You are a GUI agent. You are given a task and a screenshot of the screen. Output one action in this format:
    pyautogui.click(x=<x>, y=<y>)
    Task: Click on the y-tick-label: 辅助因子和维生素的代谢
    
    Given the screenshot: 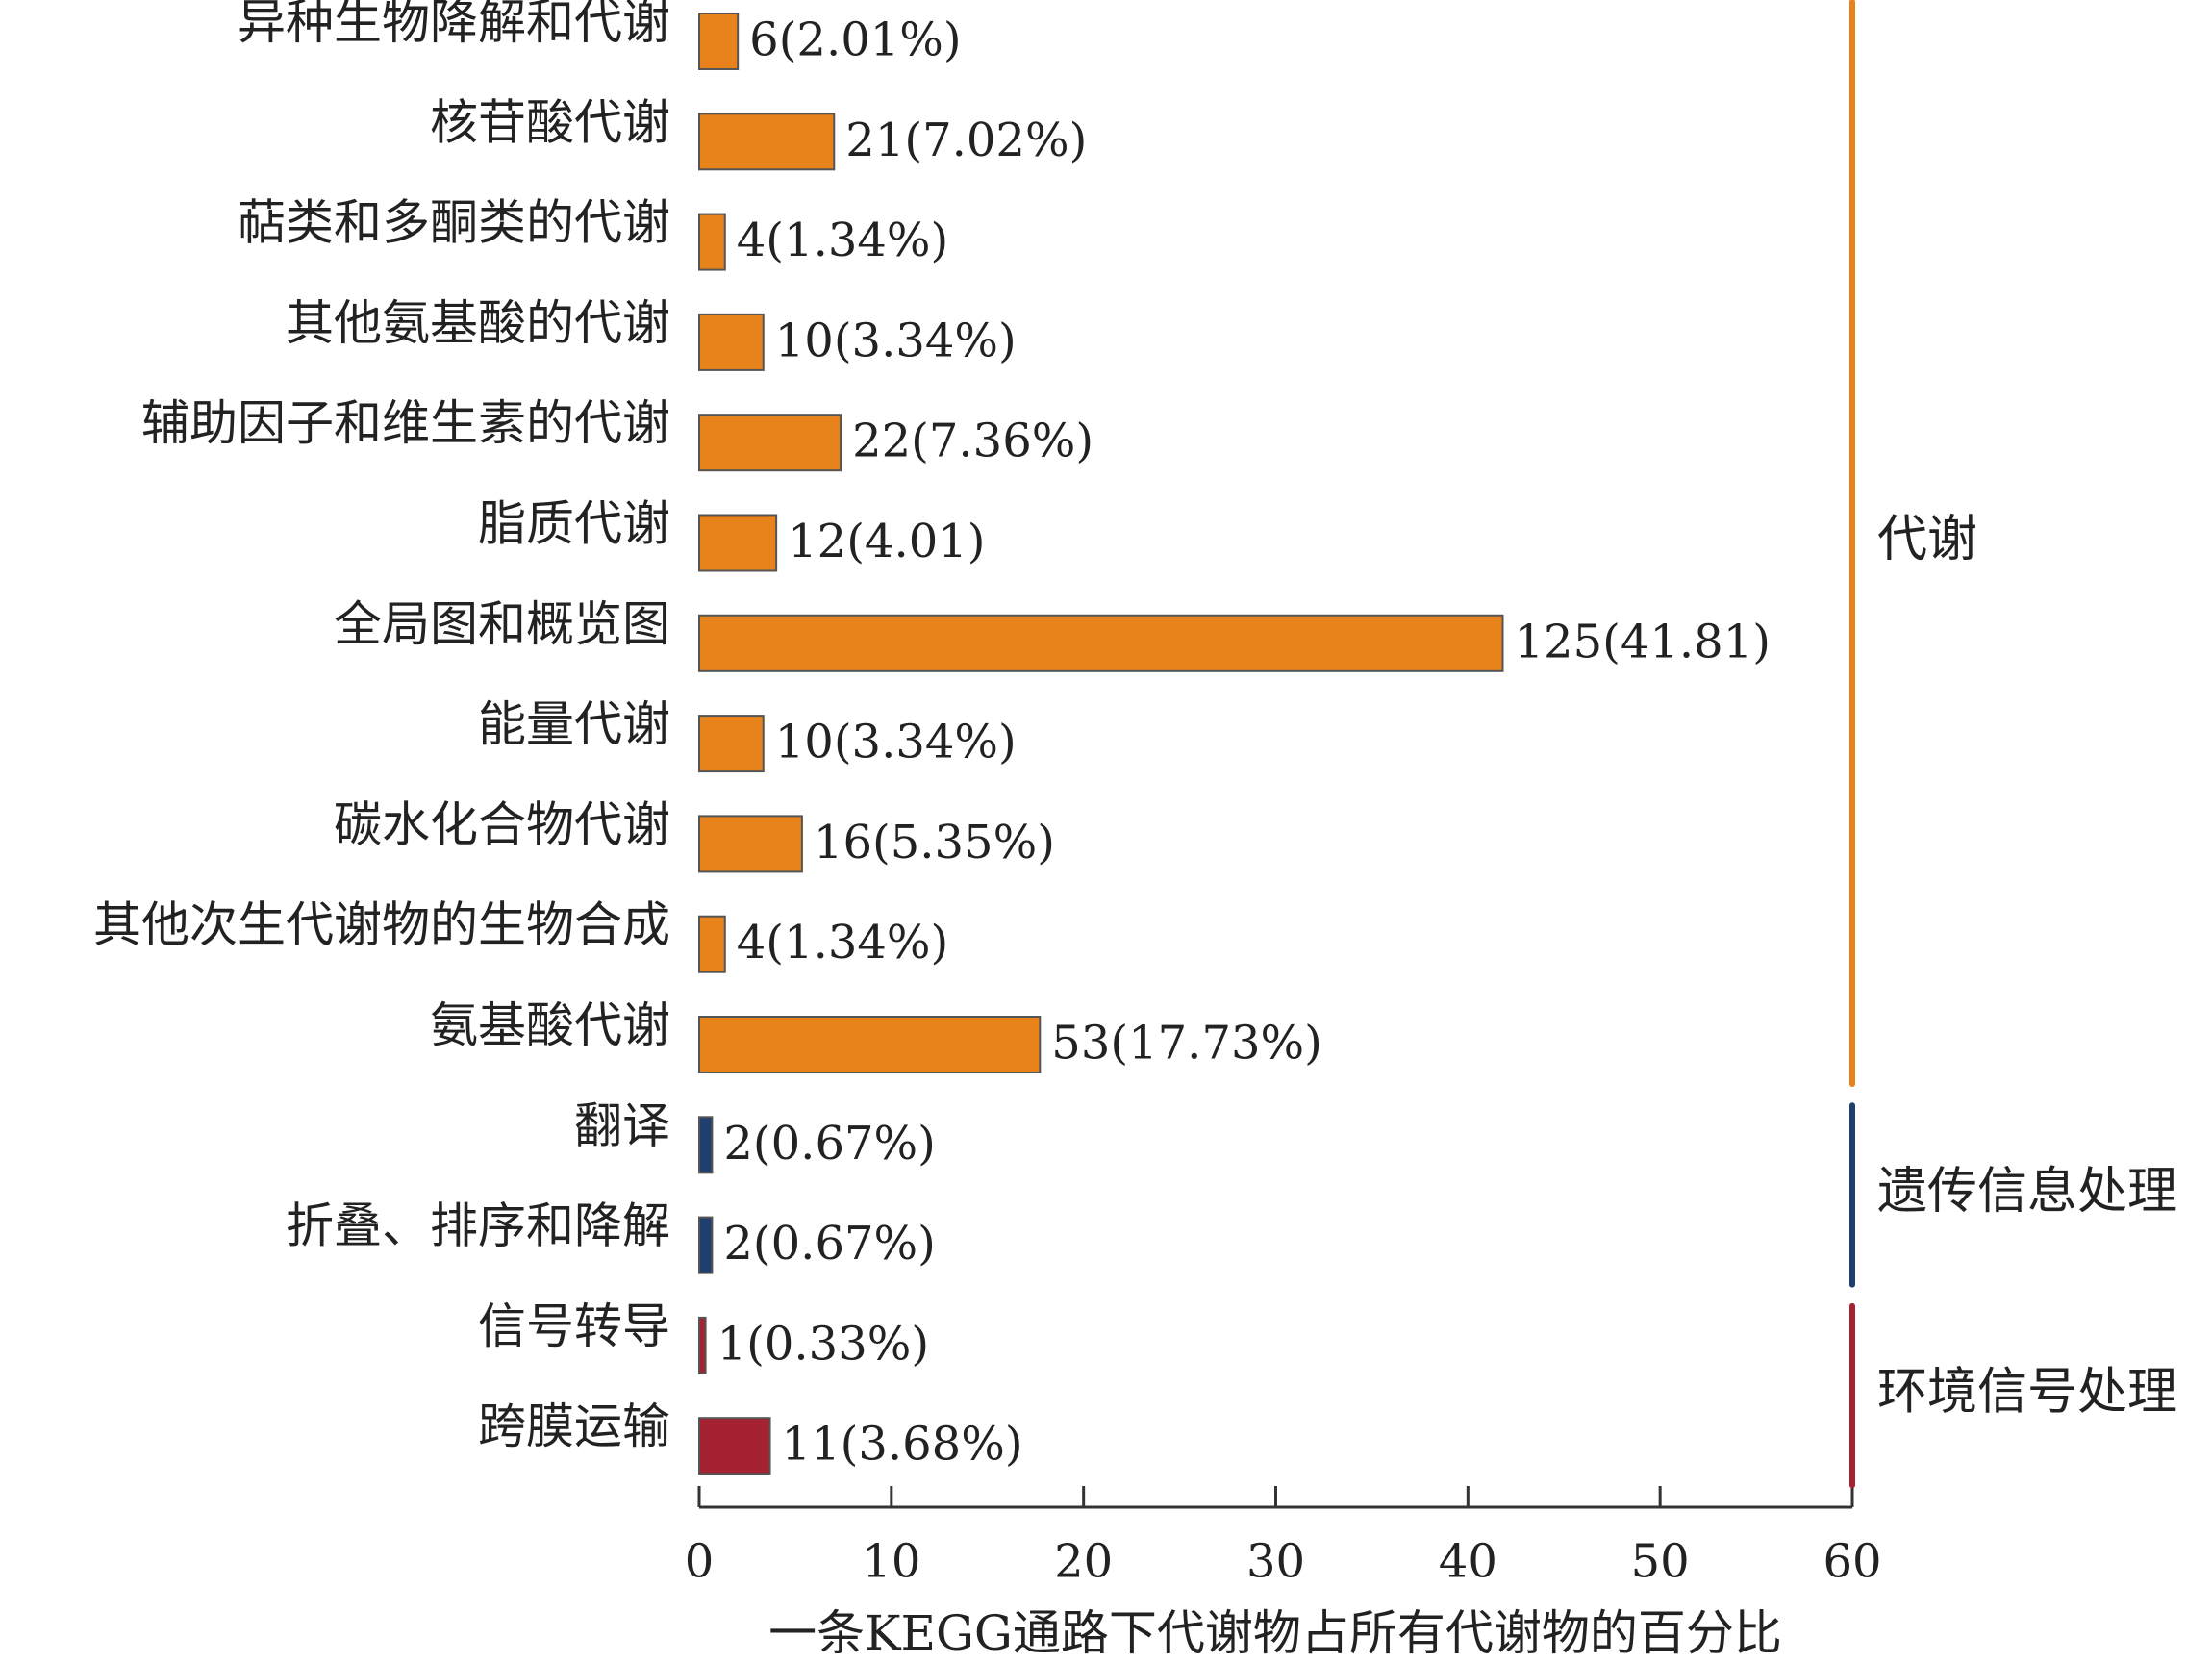 What is the action you would take?
    pyautogui.click(x=405, y=423)
    